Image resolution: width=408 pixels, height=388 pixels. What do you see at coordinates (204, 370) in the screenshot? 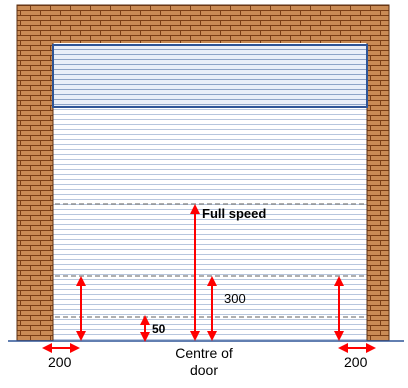
I see `centre-of-door-line2: door` at bounding box center [204, 370].